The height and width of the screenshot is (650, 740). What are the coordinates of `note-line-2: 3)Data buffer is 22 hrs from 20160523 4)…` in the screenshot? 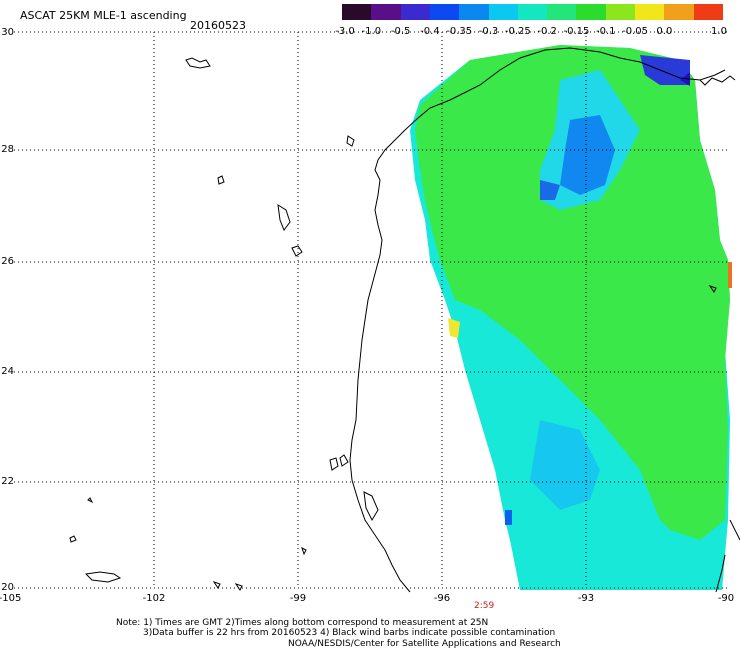 It's located at (349, 633).